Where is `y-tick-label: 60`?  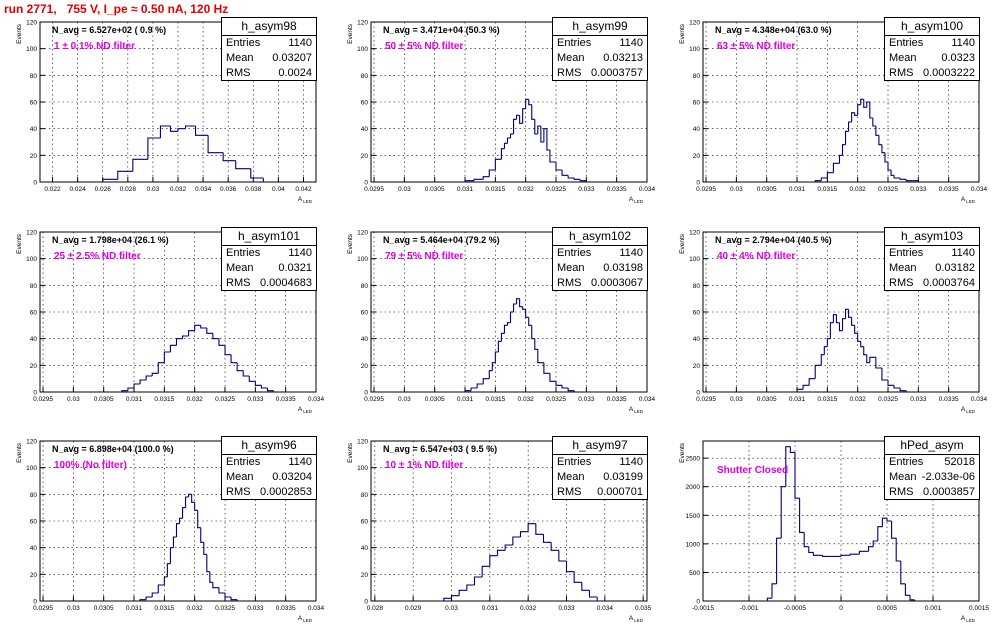
y-tick-label: 60 is located at coordinates (34, 103).